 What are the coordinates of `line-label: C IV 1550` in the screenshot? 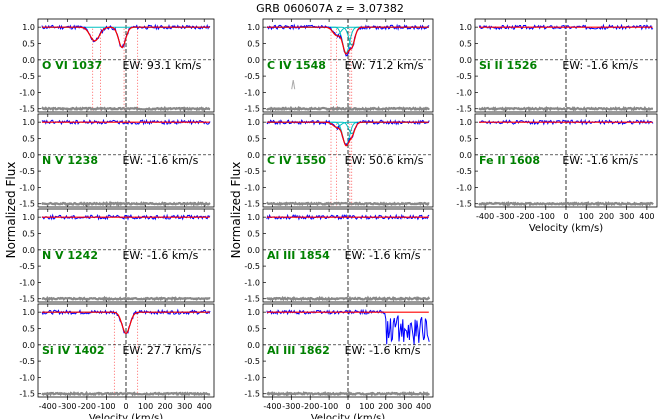 It's located at (296, 160).